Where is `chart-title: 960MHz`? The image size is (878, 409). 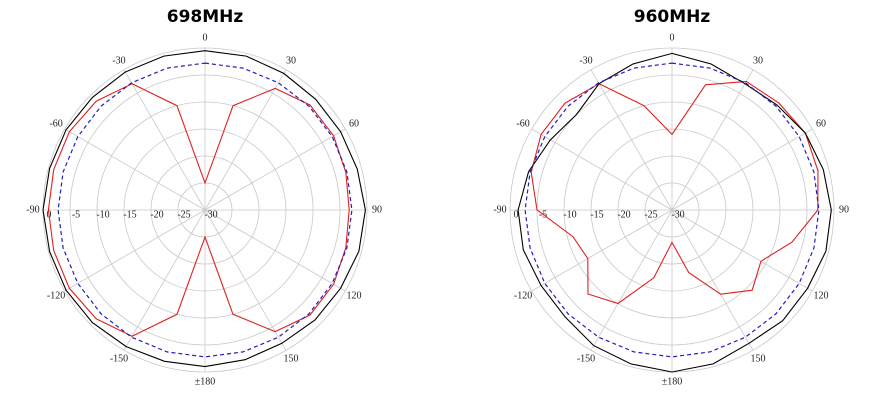
chart-title: 960MHz is located at coordinates (672, 17).